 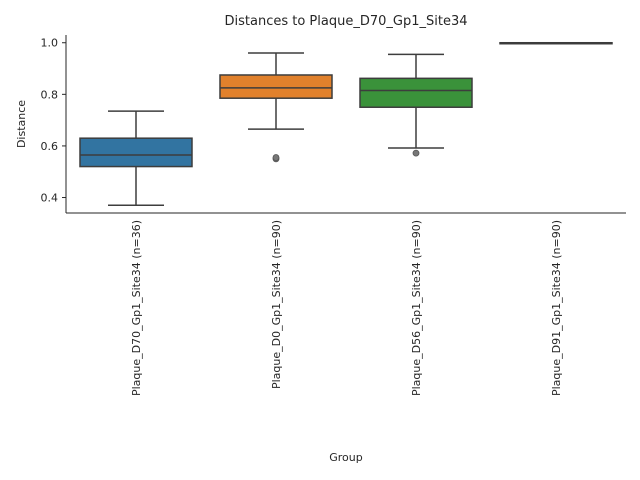 What do you see at coordinates (50, 146) in the screenshot?
I see `y-tick-label: 0.6` at bounding box center [50, 146].